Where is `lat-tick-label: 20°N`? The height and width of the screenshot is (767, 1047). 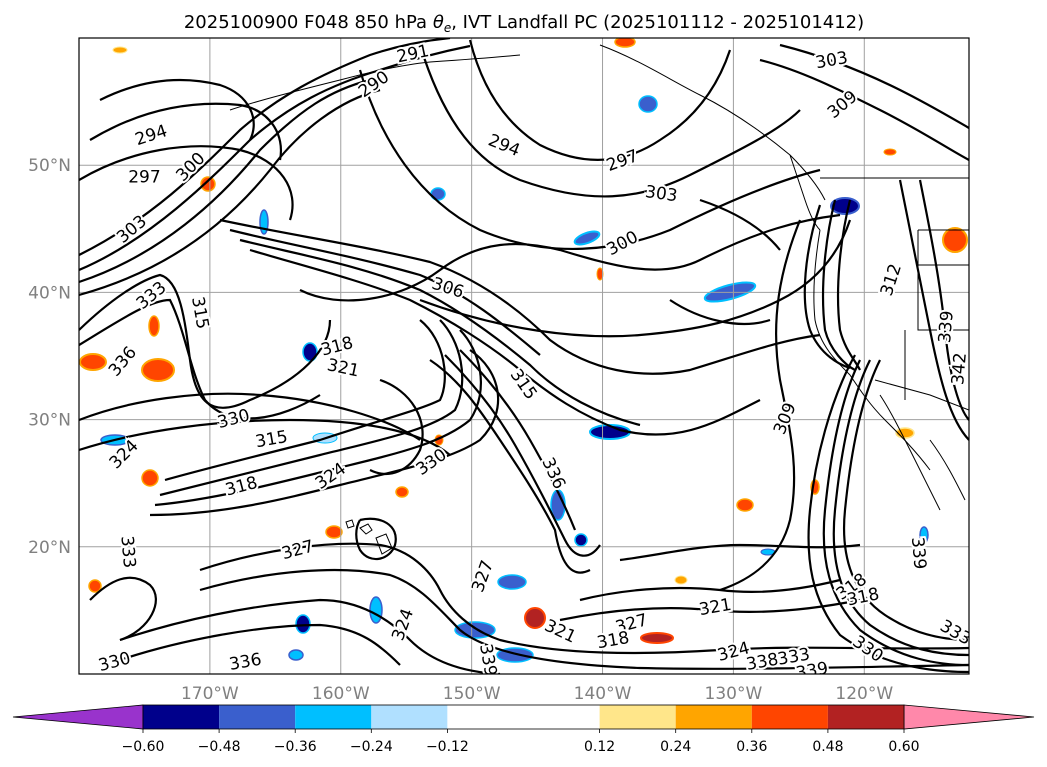
lat-tick-label: 20°N is located at coordinates (49, 548).